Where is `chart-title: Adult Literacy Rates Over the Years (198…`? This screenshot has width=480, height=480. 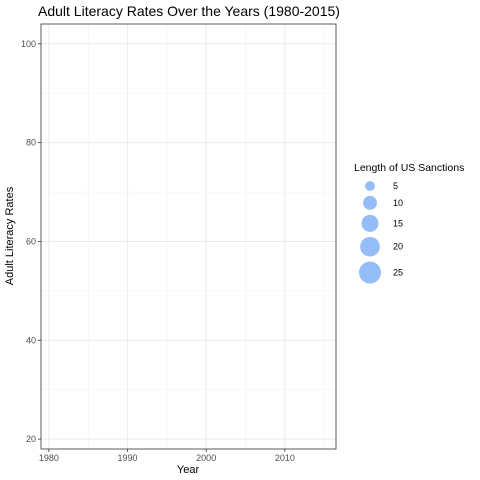
chart-title: Adult Literacy Rates Over the Years (198… is located at coordinates (189, 11).